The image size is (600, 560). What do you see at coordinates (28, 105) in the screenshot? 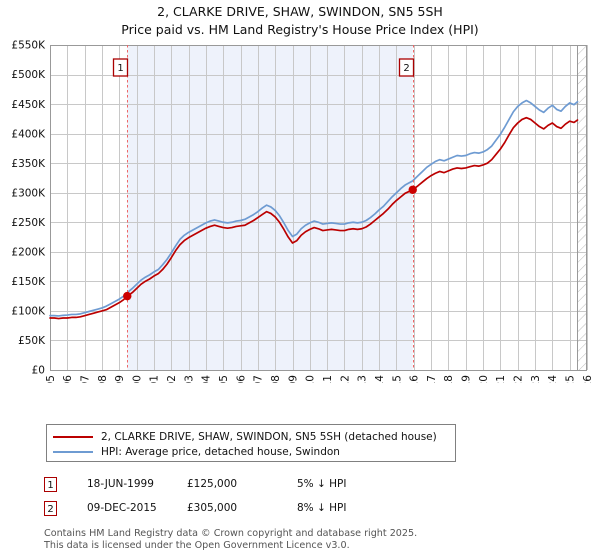
I see `svg-text: £450K` at bounding box center [28, 105].